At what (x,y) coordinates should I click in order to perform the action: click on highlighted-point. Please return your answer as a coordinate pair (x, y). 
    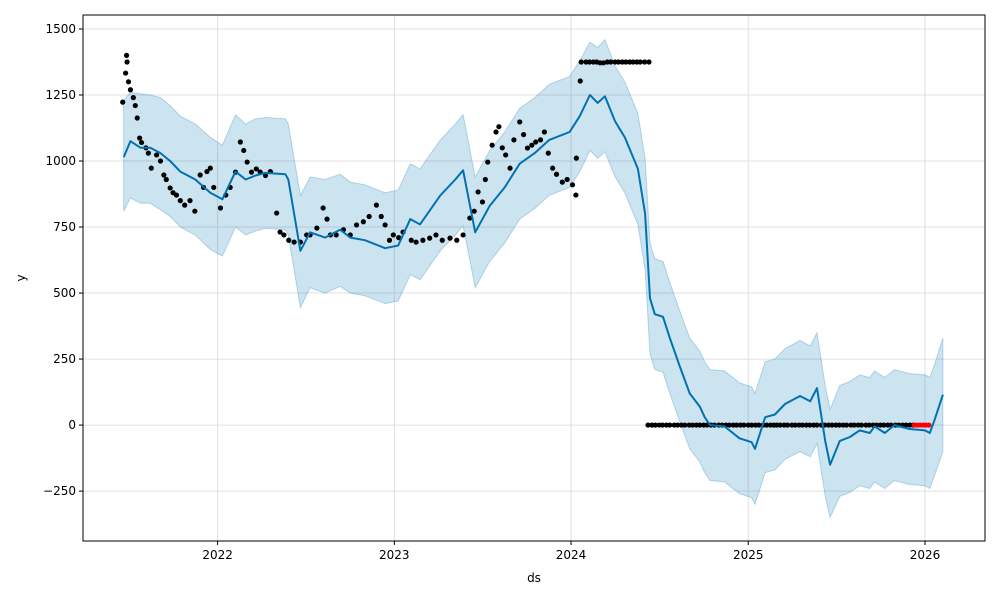
    Looking at the image, I should click on (929, 425).